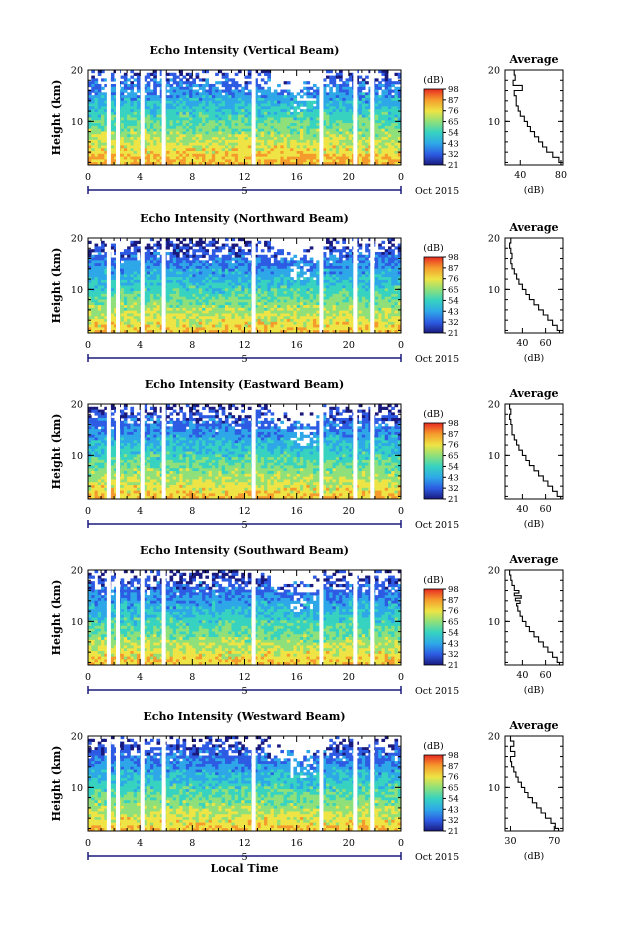  Describe the element at coordinates (355, 117) in the screenshot. I see `data-gap` at that location.